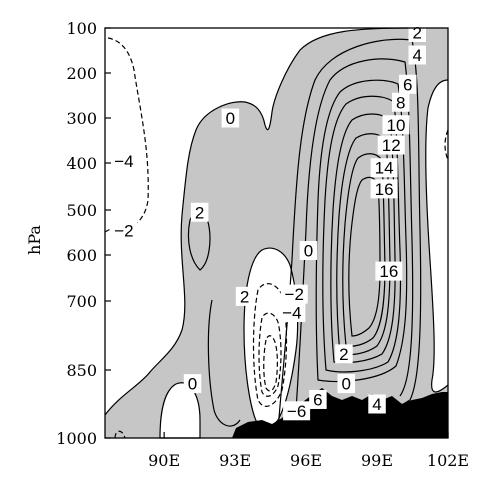 The width and height of the screenshot is (487, 500). I want to click on contour-label: 14, so click(384, 168).